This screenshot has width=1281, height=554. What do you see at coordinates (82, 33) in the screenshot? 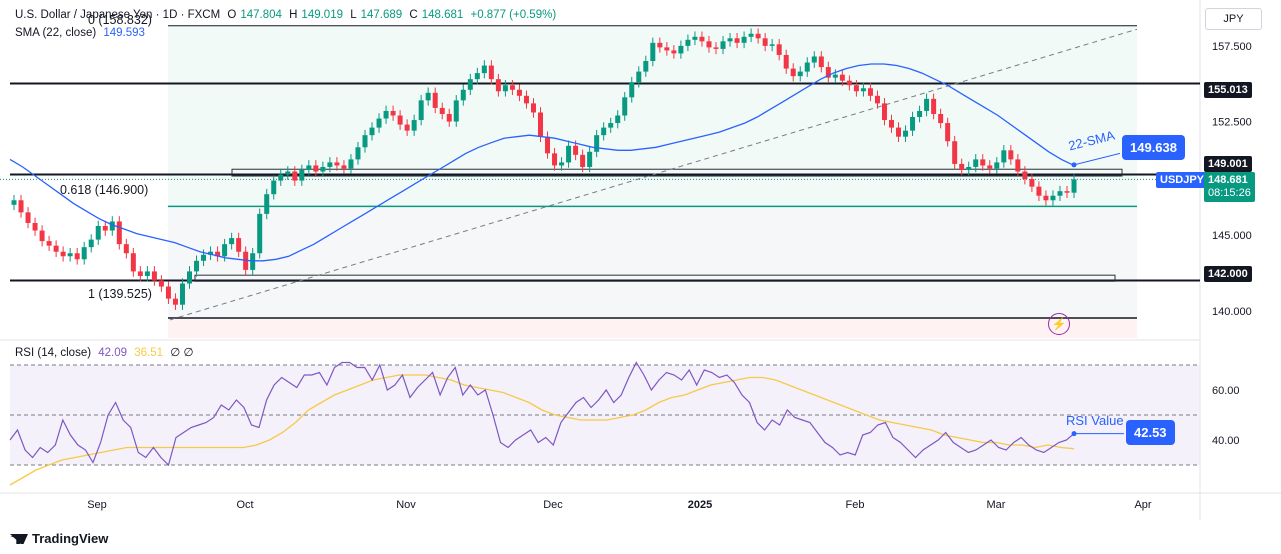
I see `sma-legend: SMA (22, close) 149.593` at bounding box center [82, 33].